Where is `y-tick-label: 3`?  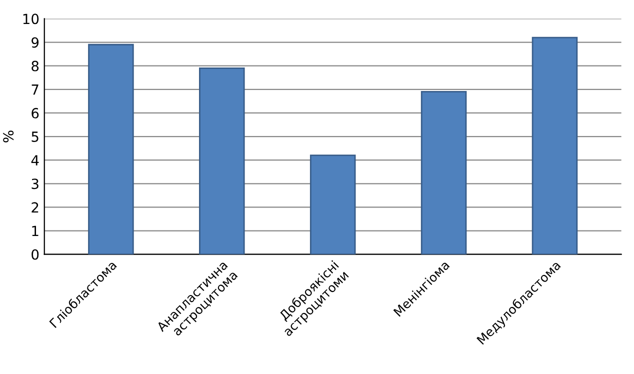
y-tick-label: 3 is located at coordinates (35, 184).